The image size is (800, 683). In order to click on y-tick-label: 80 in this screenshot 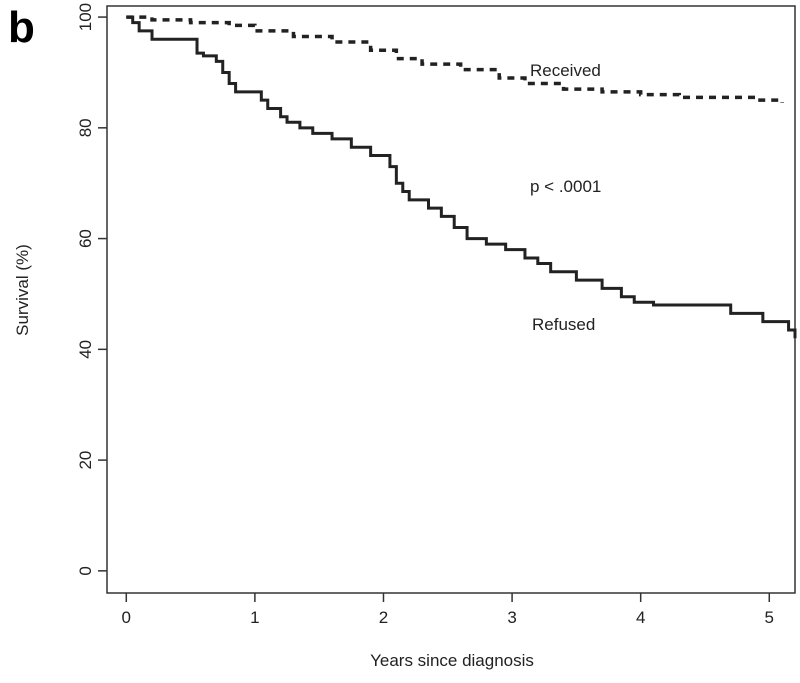, I will do `click(85, 127)`.